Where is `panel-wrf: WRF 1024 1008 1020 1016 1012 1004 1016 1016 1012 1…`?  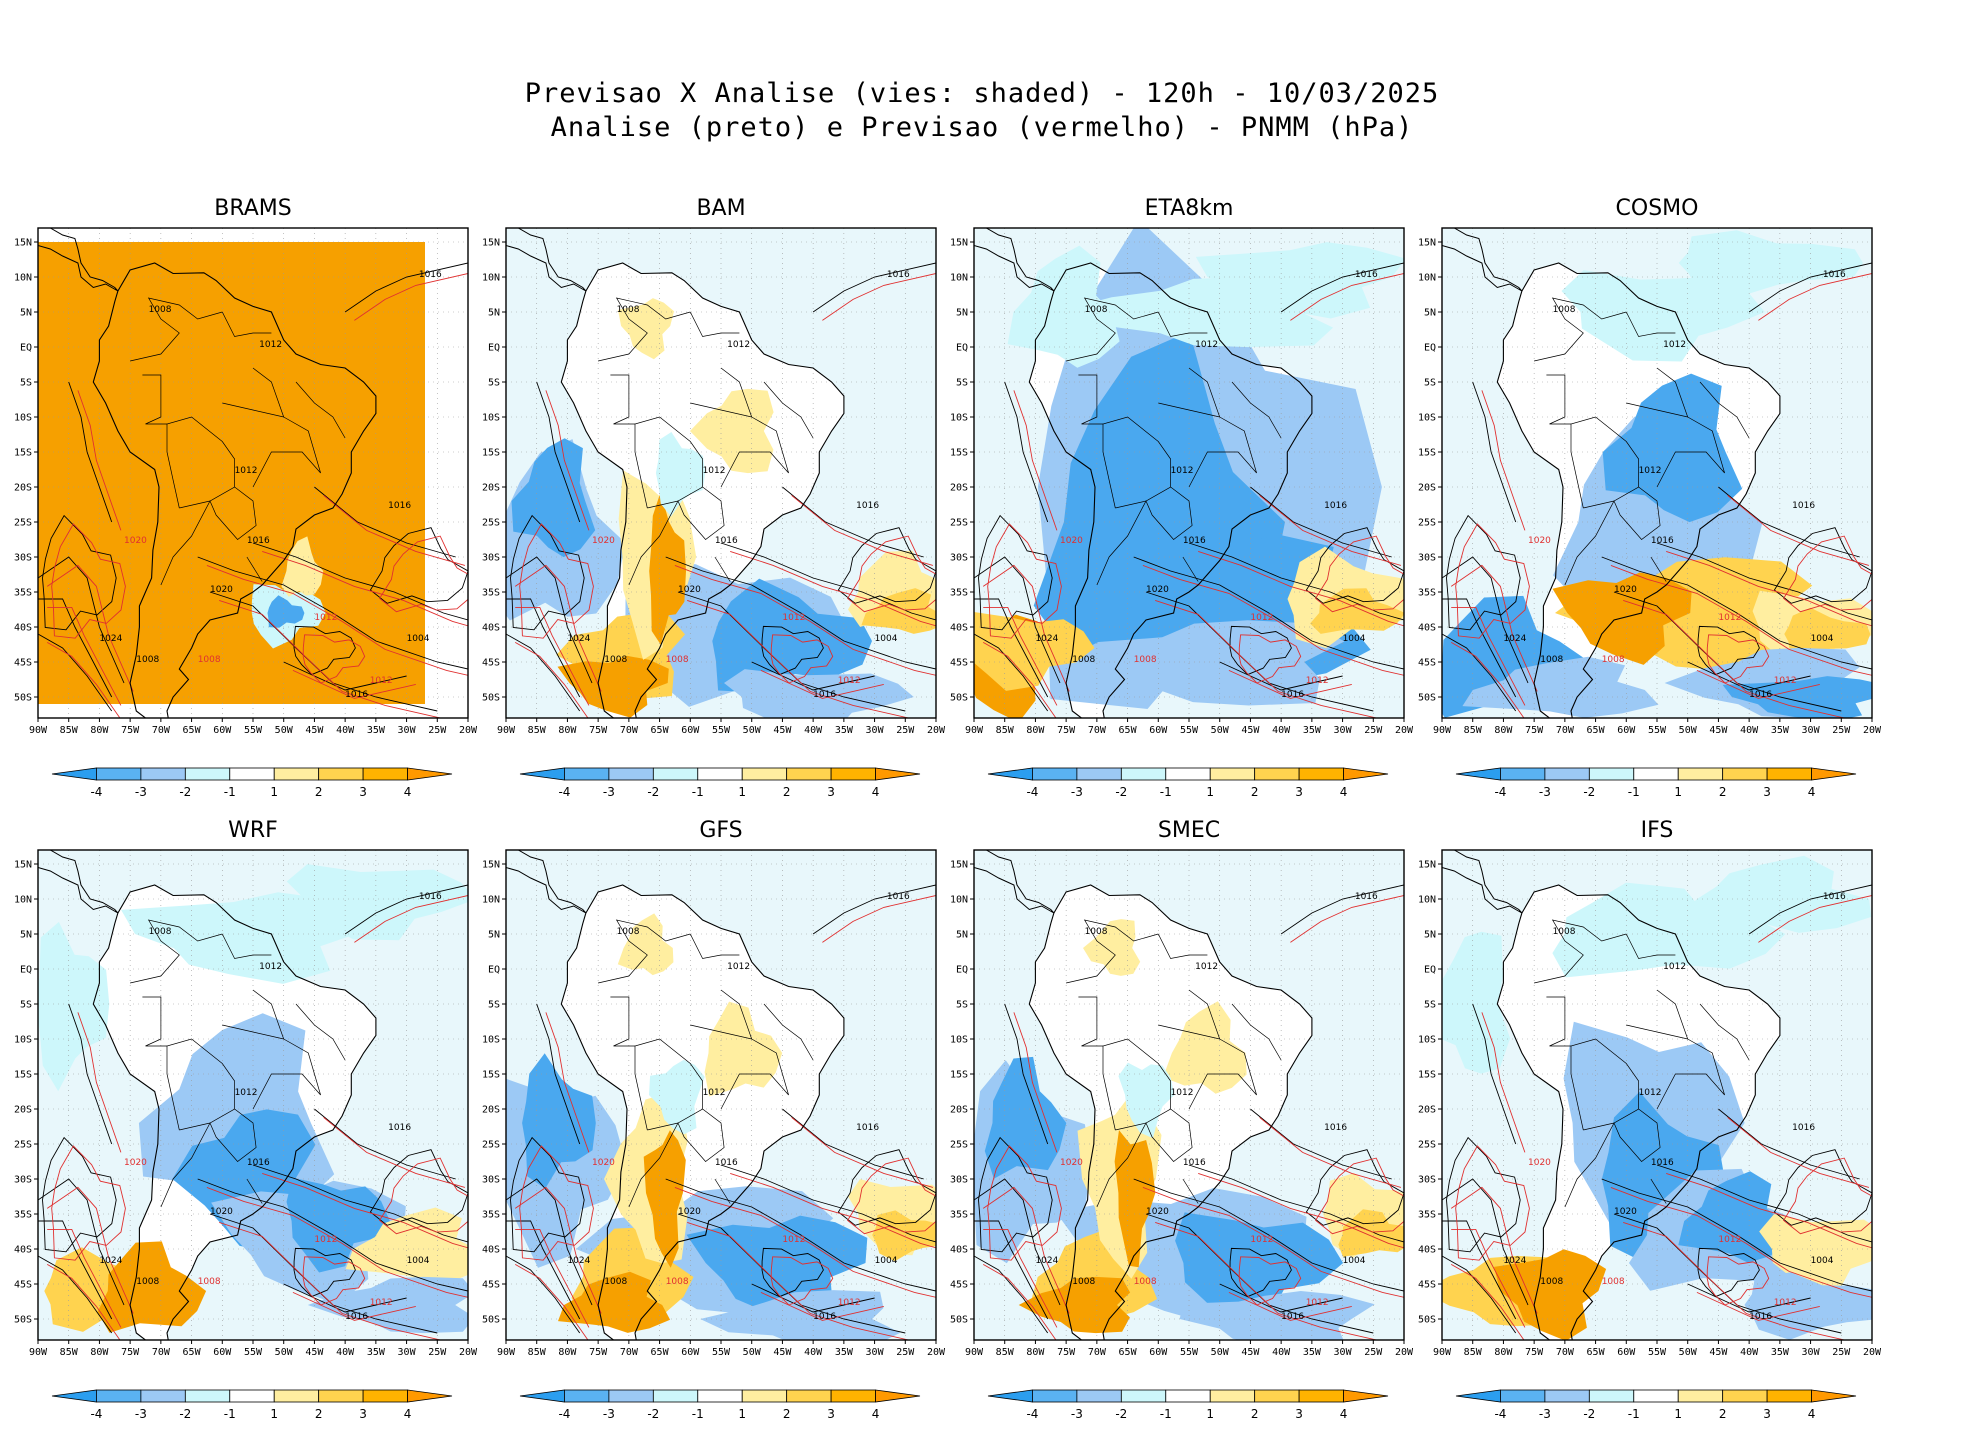
panel-wrf: WRF 1024 1008 1020 1016 1012 1004 1016 1016 1012 1… is located at coordinates (239, 1119).